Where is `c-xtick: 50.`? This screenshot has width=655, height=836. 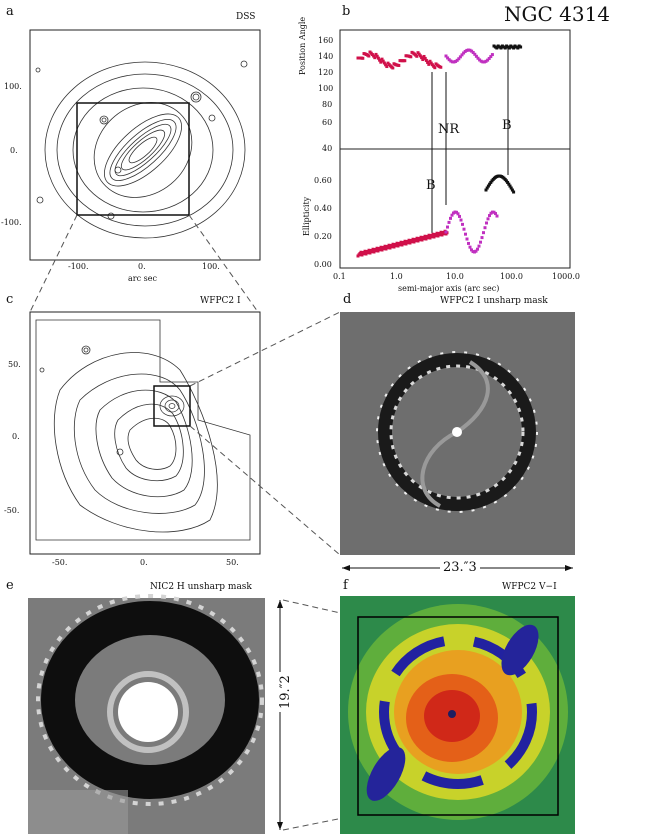
c-xtick: 50. is located at coordinates (232, 562).